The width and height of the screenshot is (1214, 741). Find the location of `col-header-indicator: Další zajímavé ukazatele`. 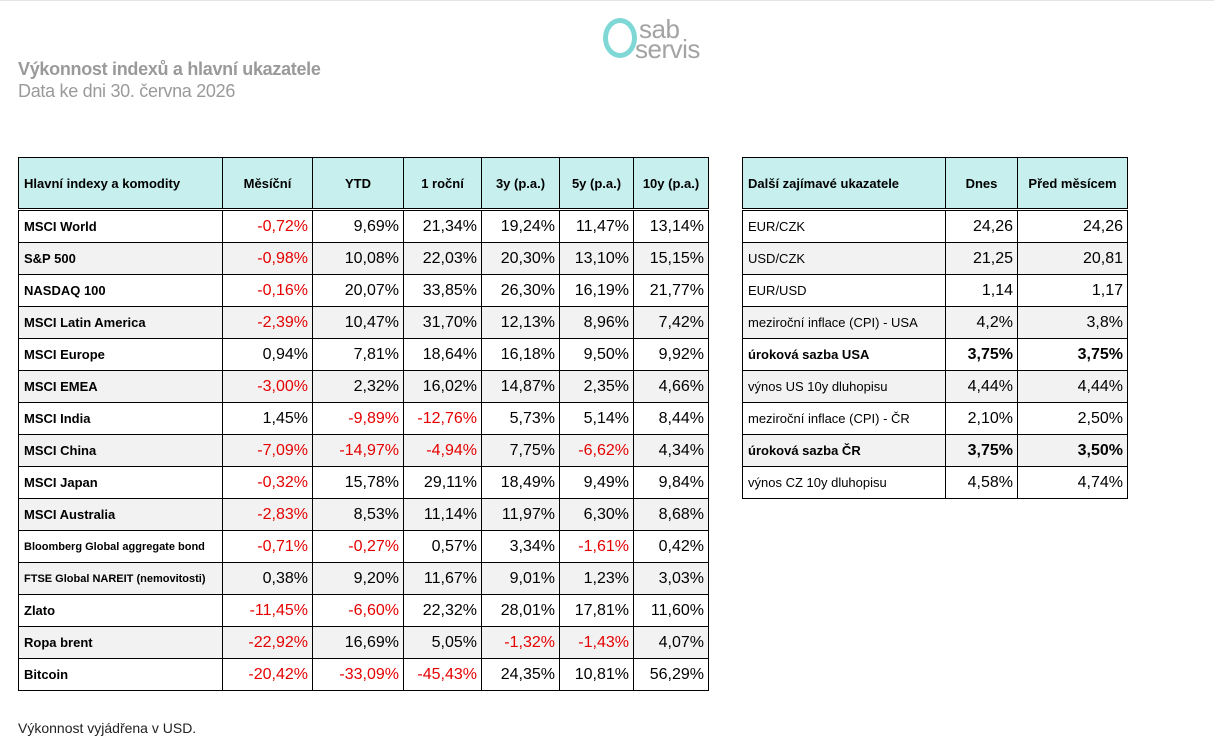

col-header-indicator: Další zajímavé ukazatele is located at coordinates (844, 184).